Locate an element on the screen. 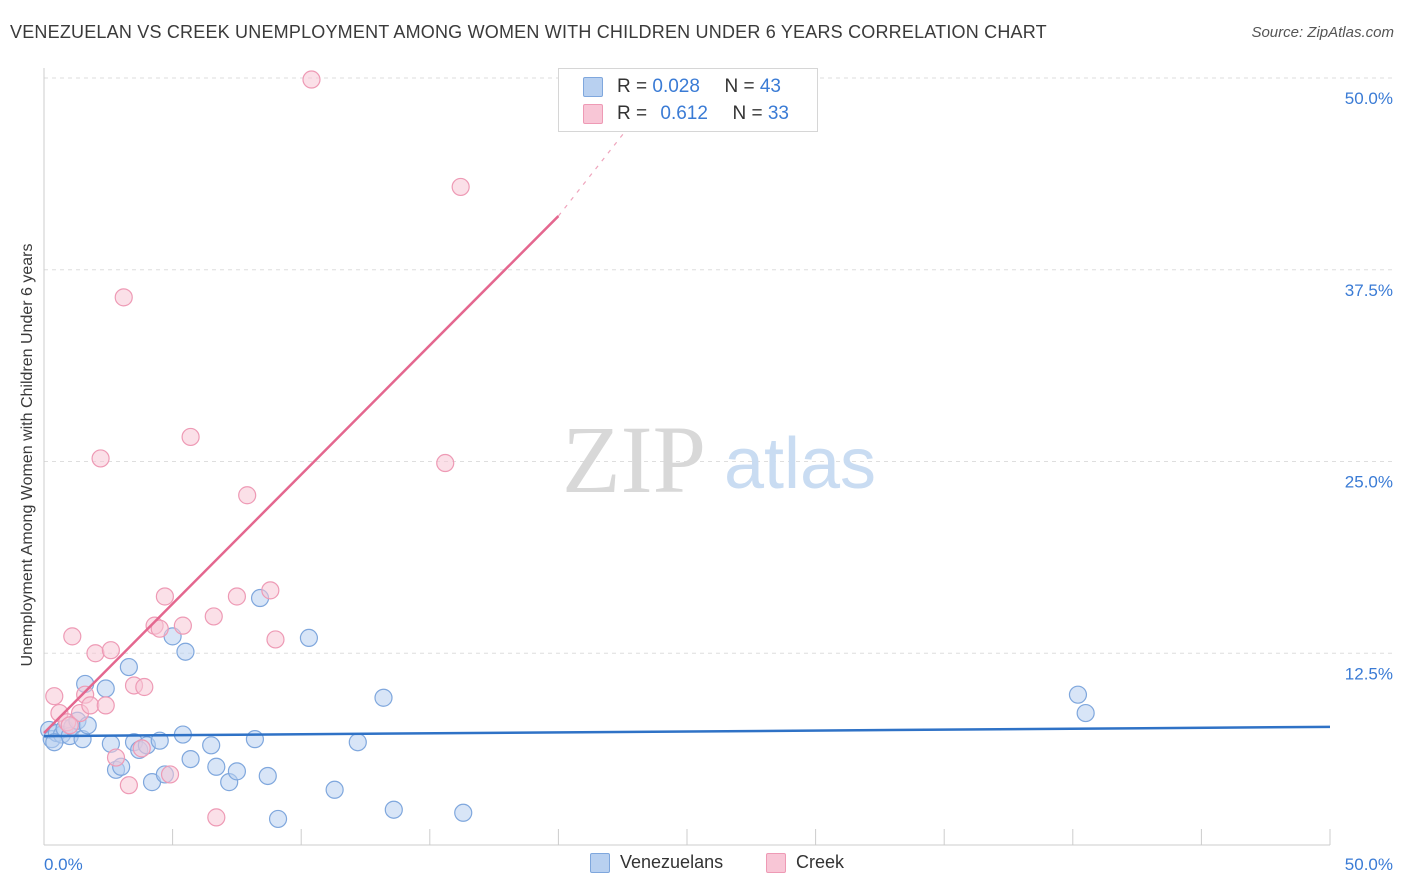 The image size is (1406, 892). venezuelans-r-label: R = is located at coordinates (635, 86).